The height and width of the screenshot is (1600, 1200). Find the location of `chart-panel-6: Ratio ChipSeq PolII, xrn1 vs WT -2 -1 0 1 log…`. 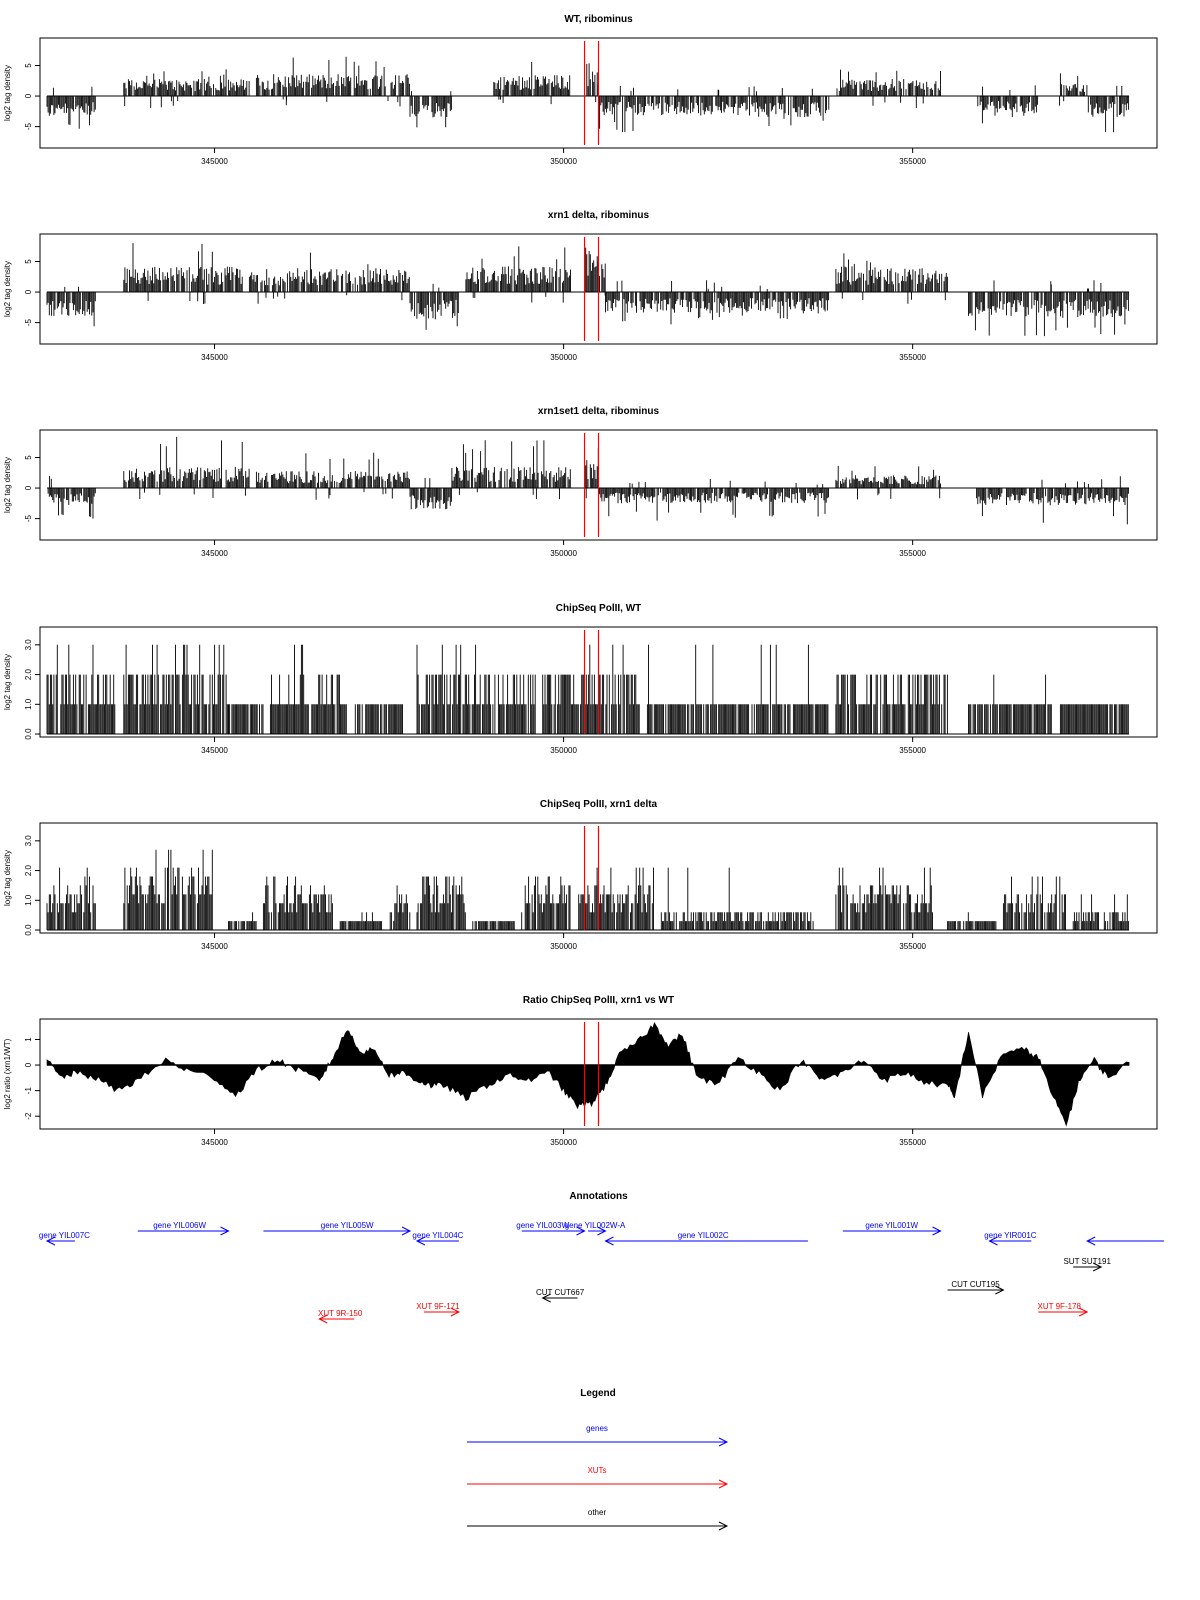

chart-panel-6: Ratio ChipSeq PolII, xrn1 vs WT -2 -1 0 1 log… is located at coordinates (580, 1071).